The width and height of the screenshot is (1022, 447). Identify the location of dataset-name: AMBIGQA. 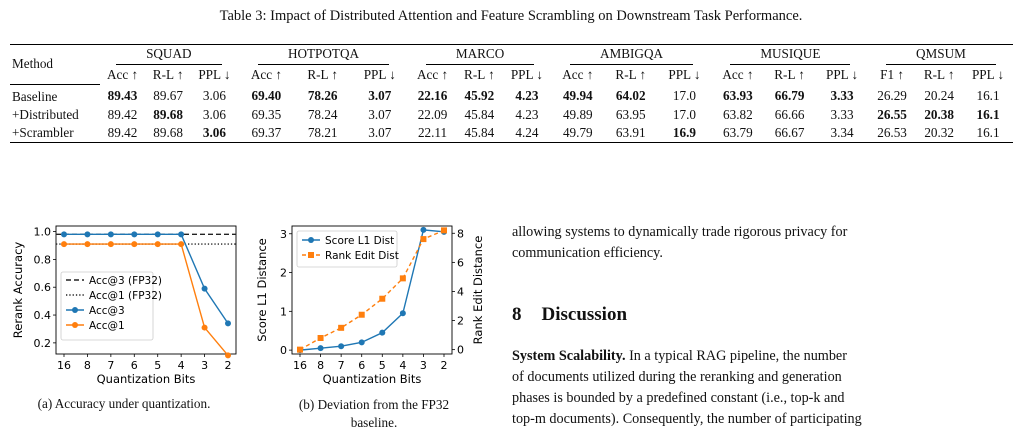
(631, 55).